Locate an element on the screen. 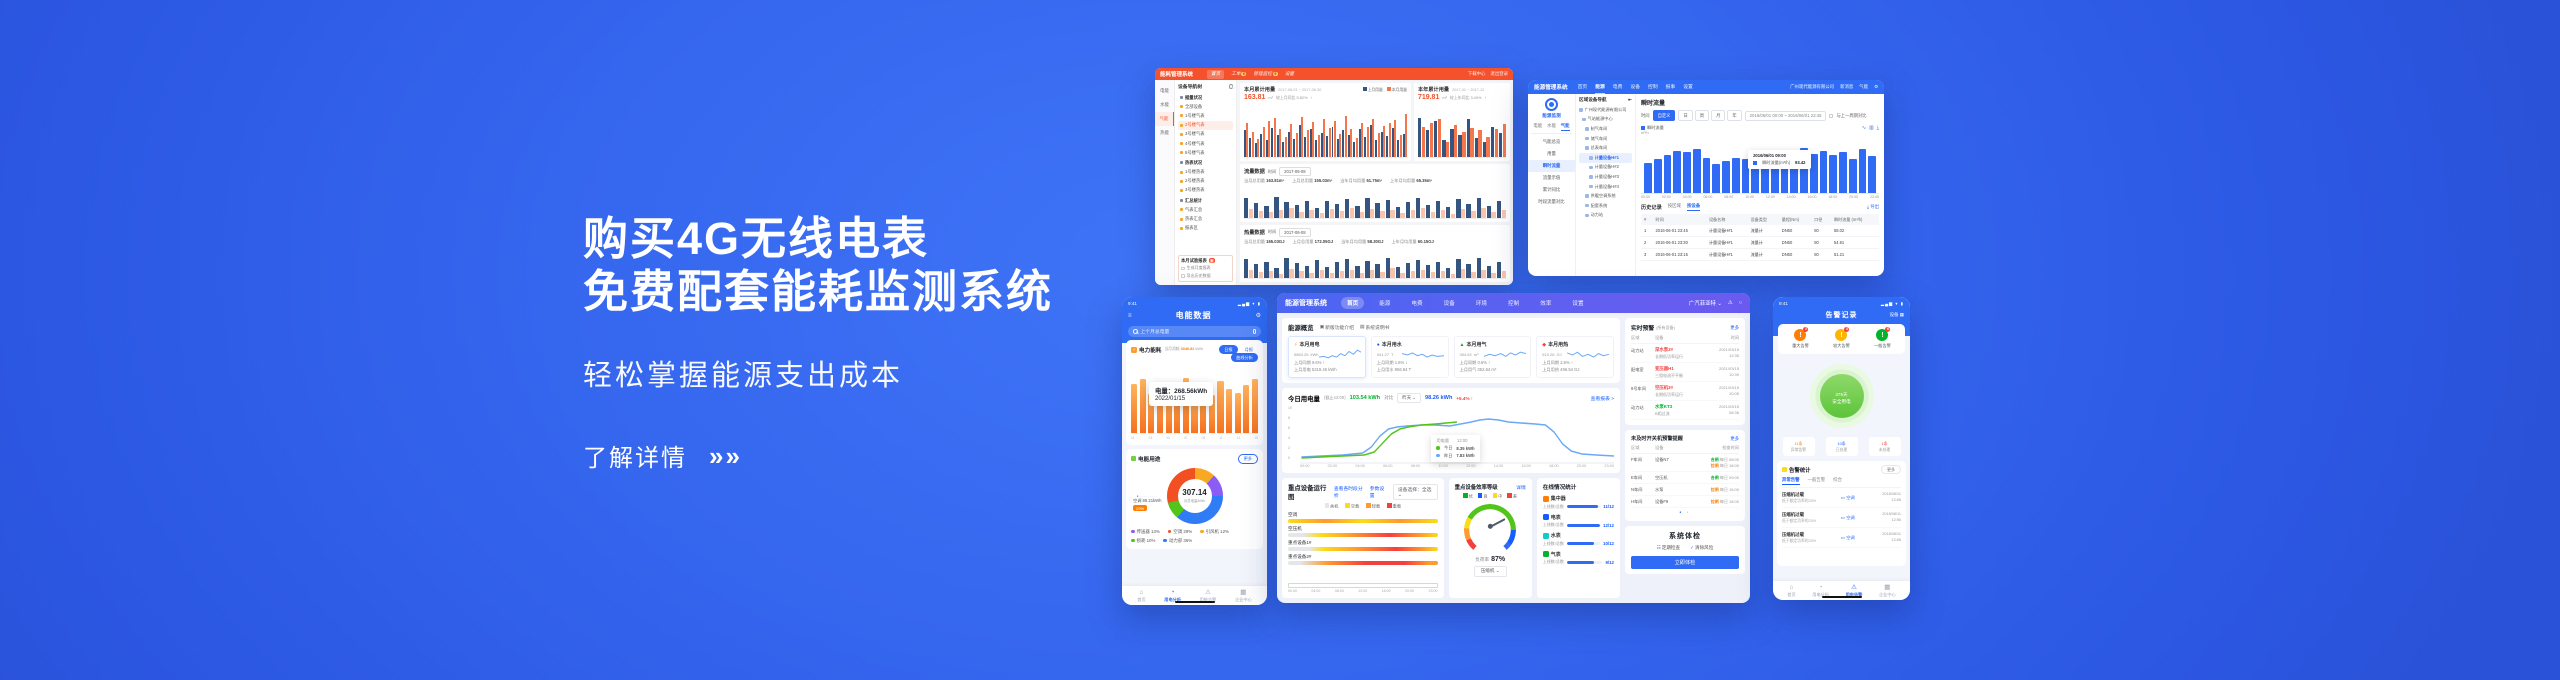 The width and height of the screenshot is (2560, 680). mic-icon is located at coordinates (1254, 331).